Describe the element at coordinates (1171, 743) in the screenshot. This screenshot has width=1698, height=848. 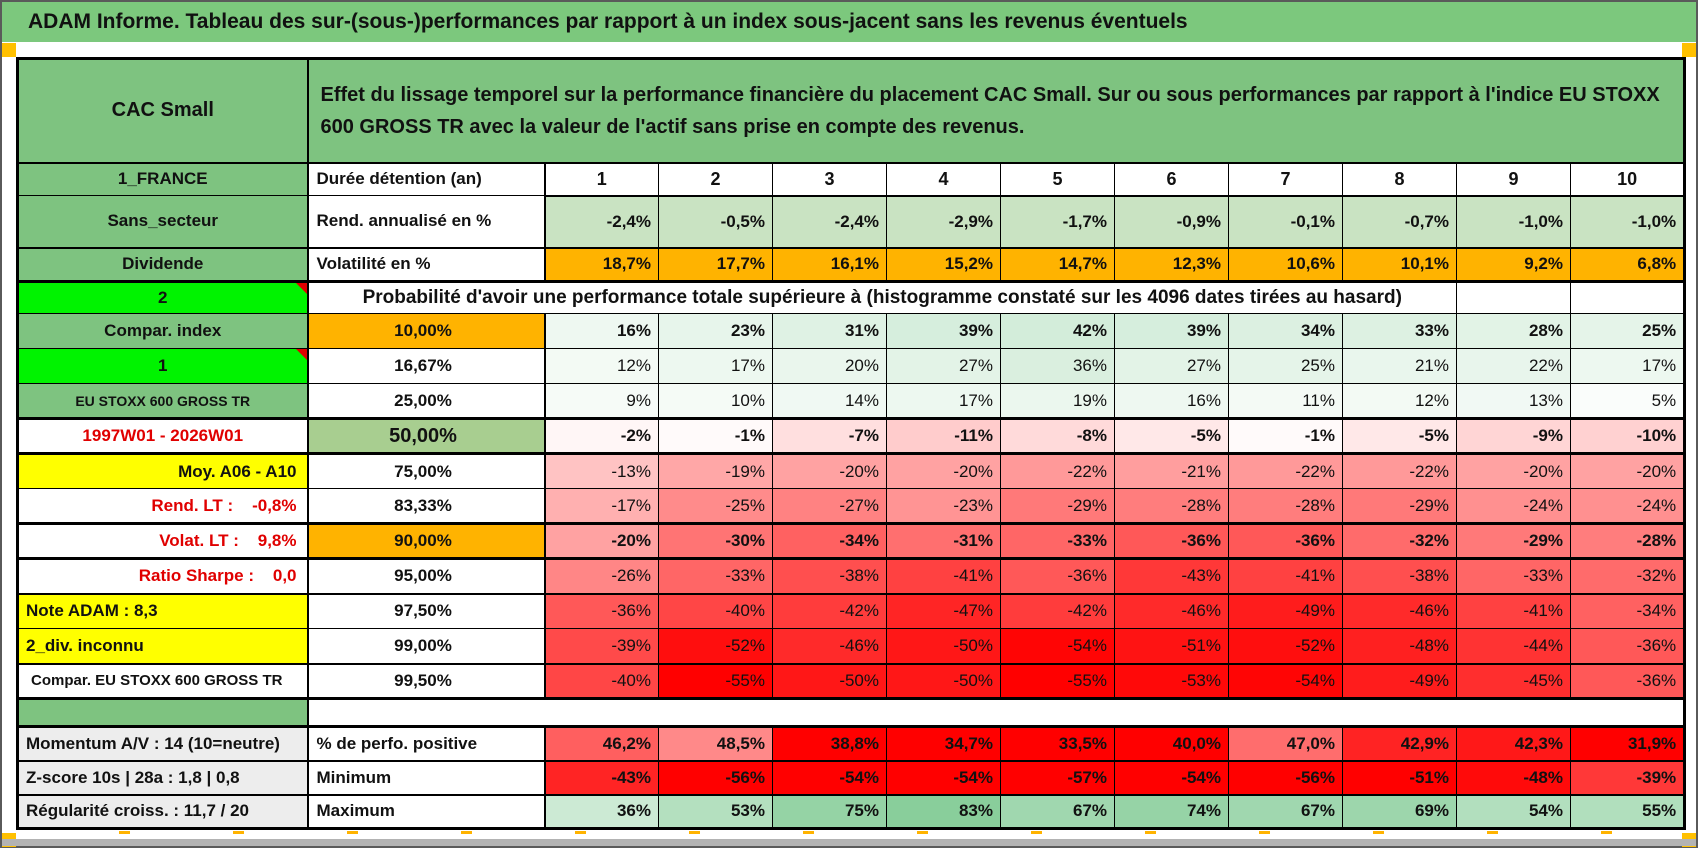
I see `matrix-cell: 40,0%` at that location.